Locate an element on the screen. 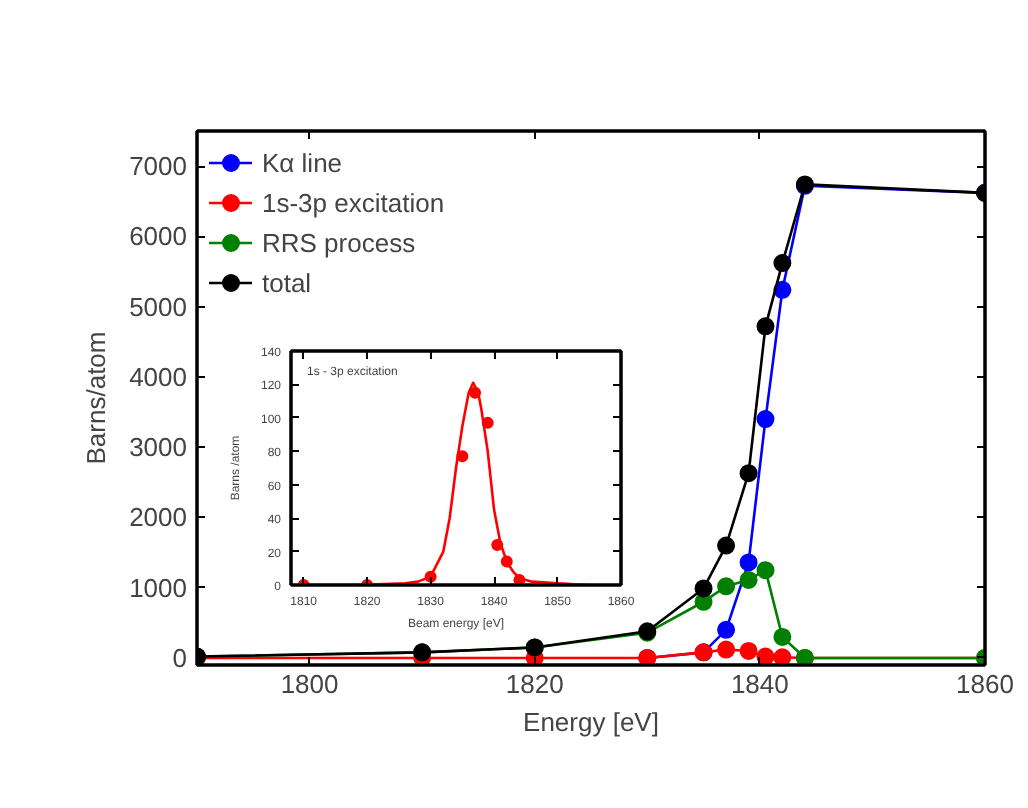  legend-label: 1s-3p excitation is located at coordinates (353, 202).